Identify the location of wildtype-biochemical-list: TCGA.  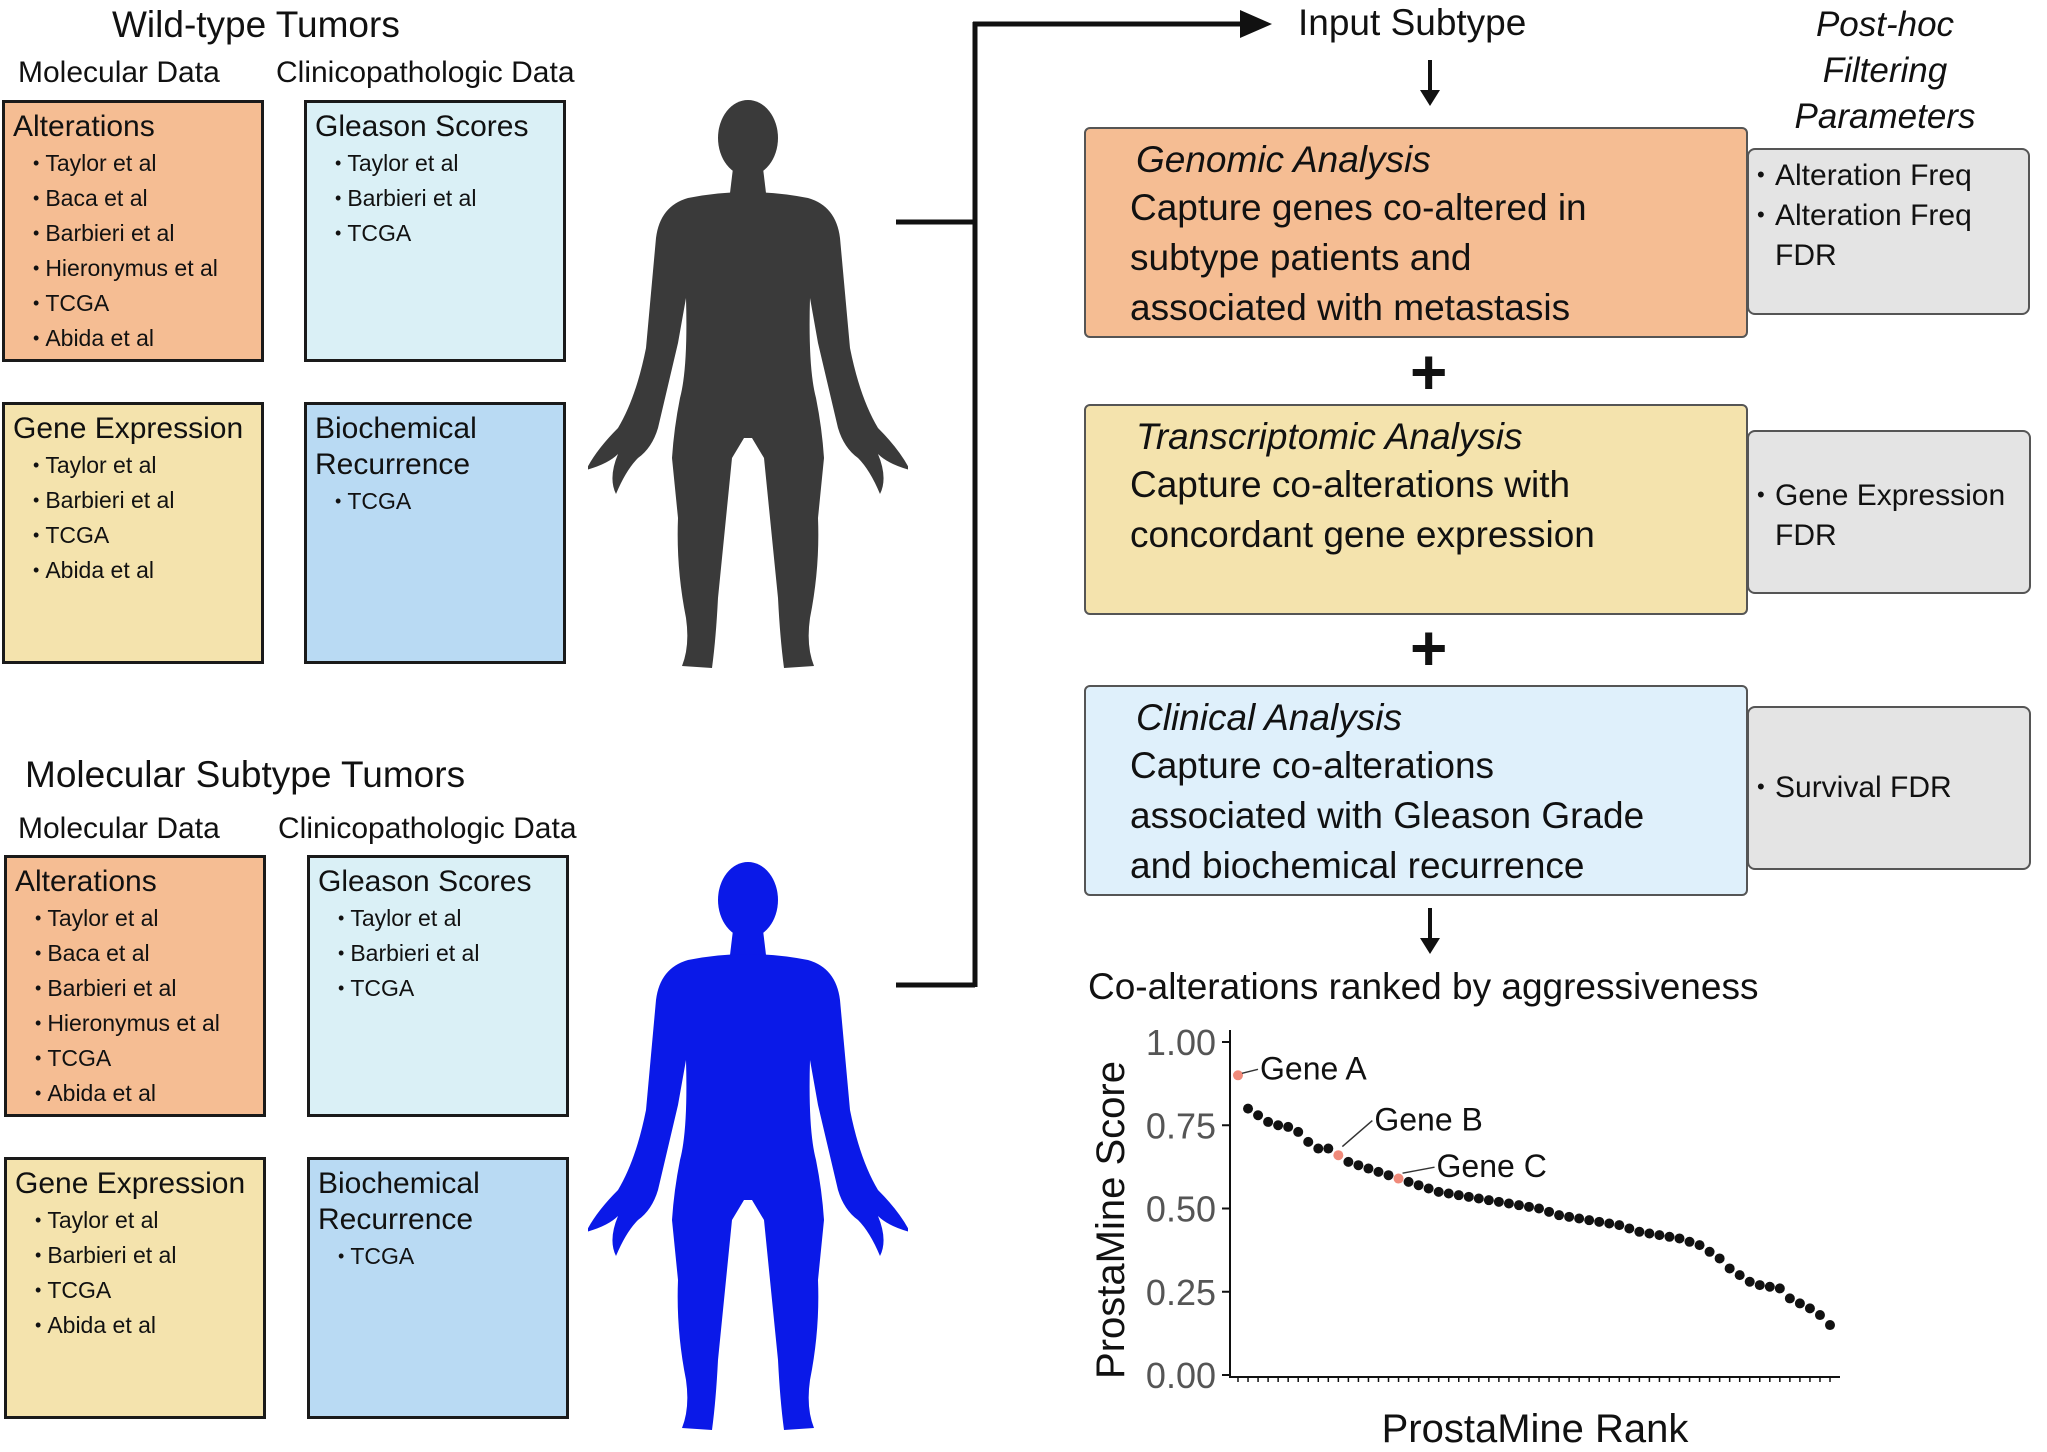
(445, 502).